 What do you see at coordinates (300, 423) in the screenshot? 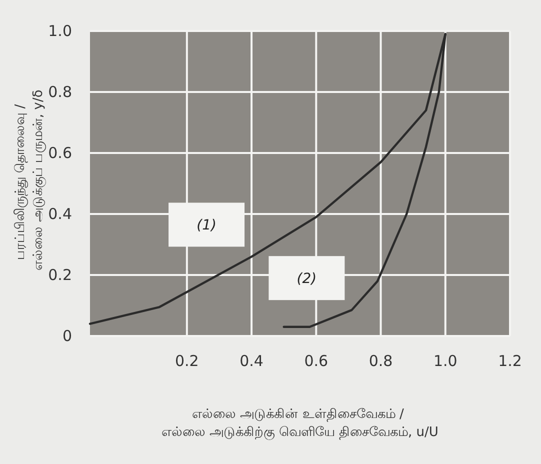
I see `x-axis-title: எல்லை அடுக்கின் உள்திசைவேகம் / எல்லை அடுக்கிற்கு வெளியே திசைவேகம், u/U` at bounding box center [300, 423].